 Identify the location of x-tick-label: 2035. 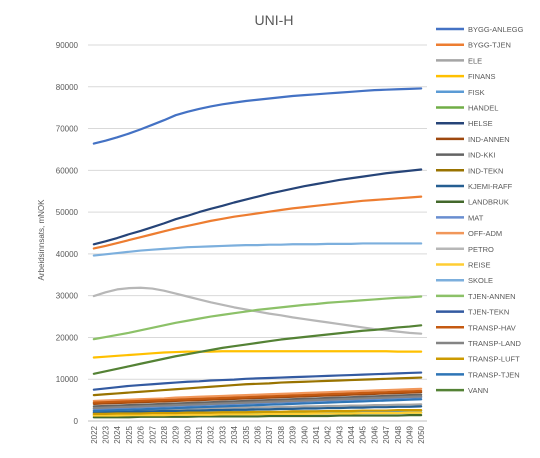
(246, 434).